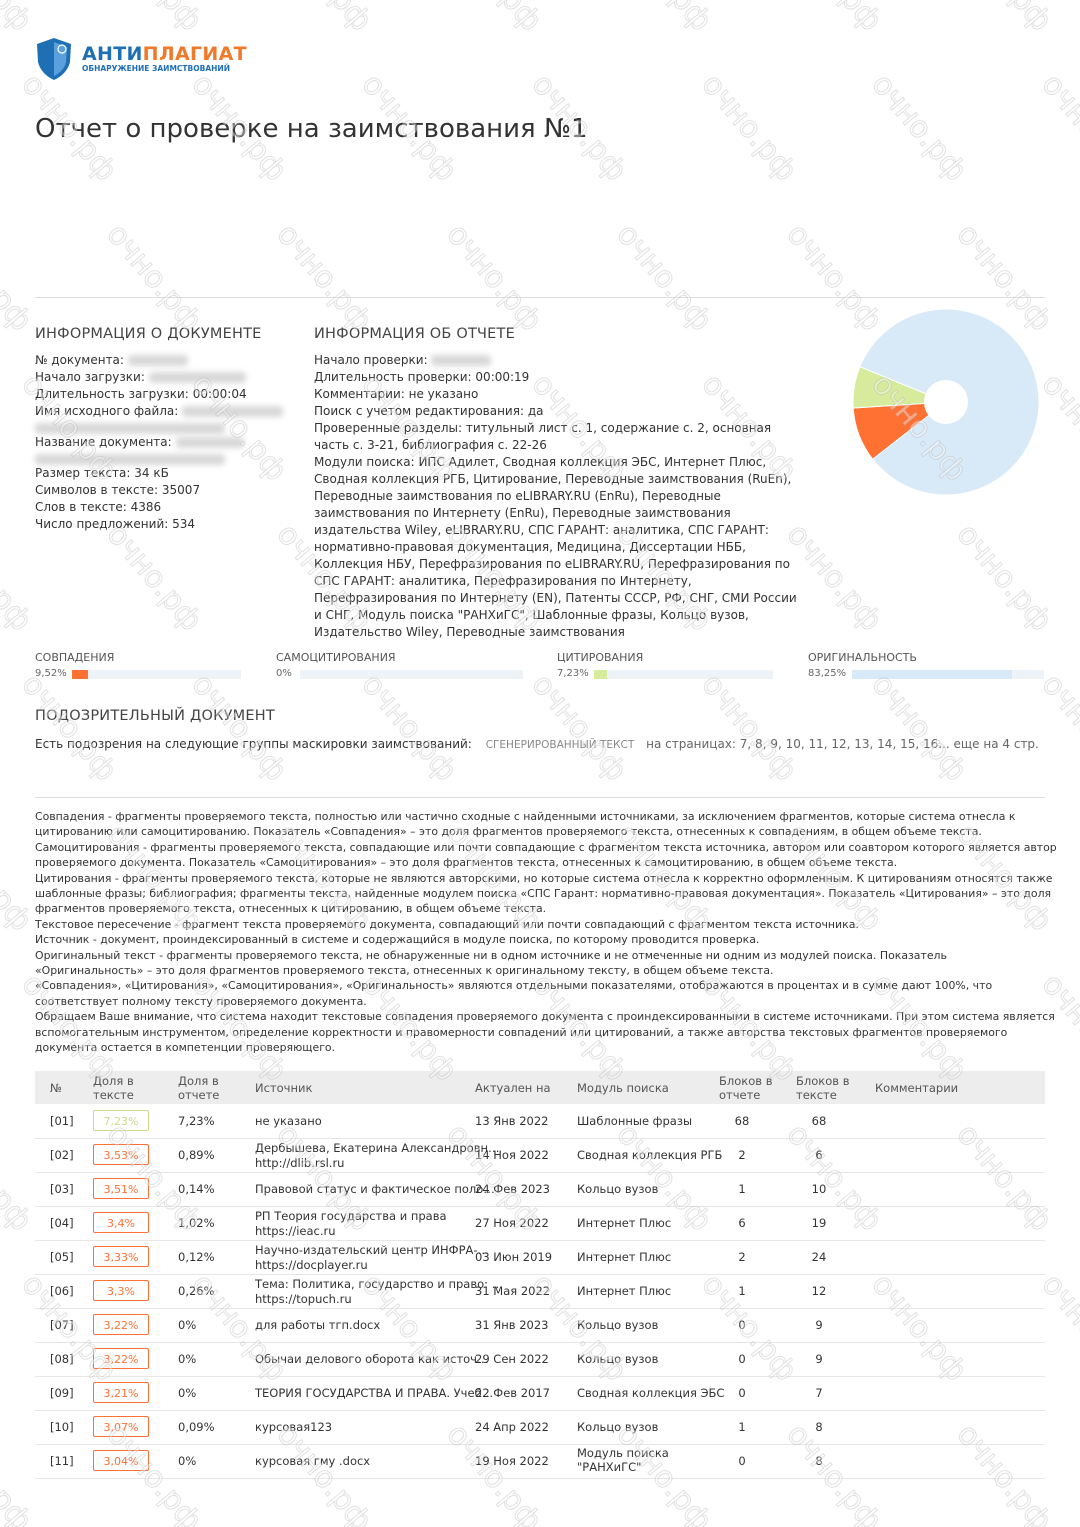 The width and height of the screenshot is (1080, 1527). What do you see at coordinates (393, 377) in the screenshot?
I see `field-label: Длительность проверки:` at bounding box center [393, 377].